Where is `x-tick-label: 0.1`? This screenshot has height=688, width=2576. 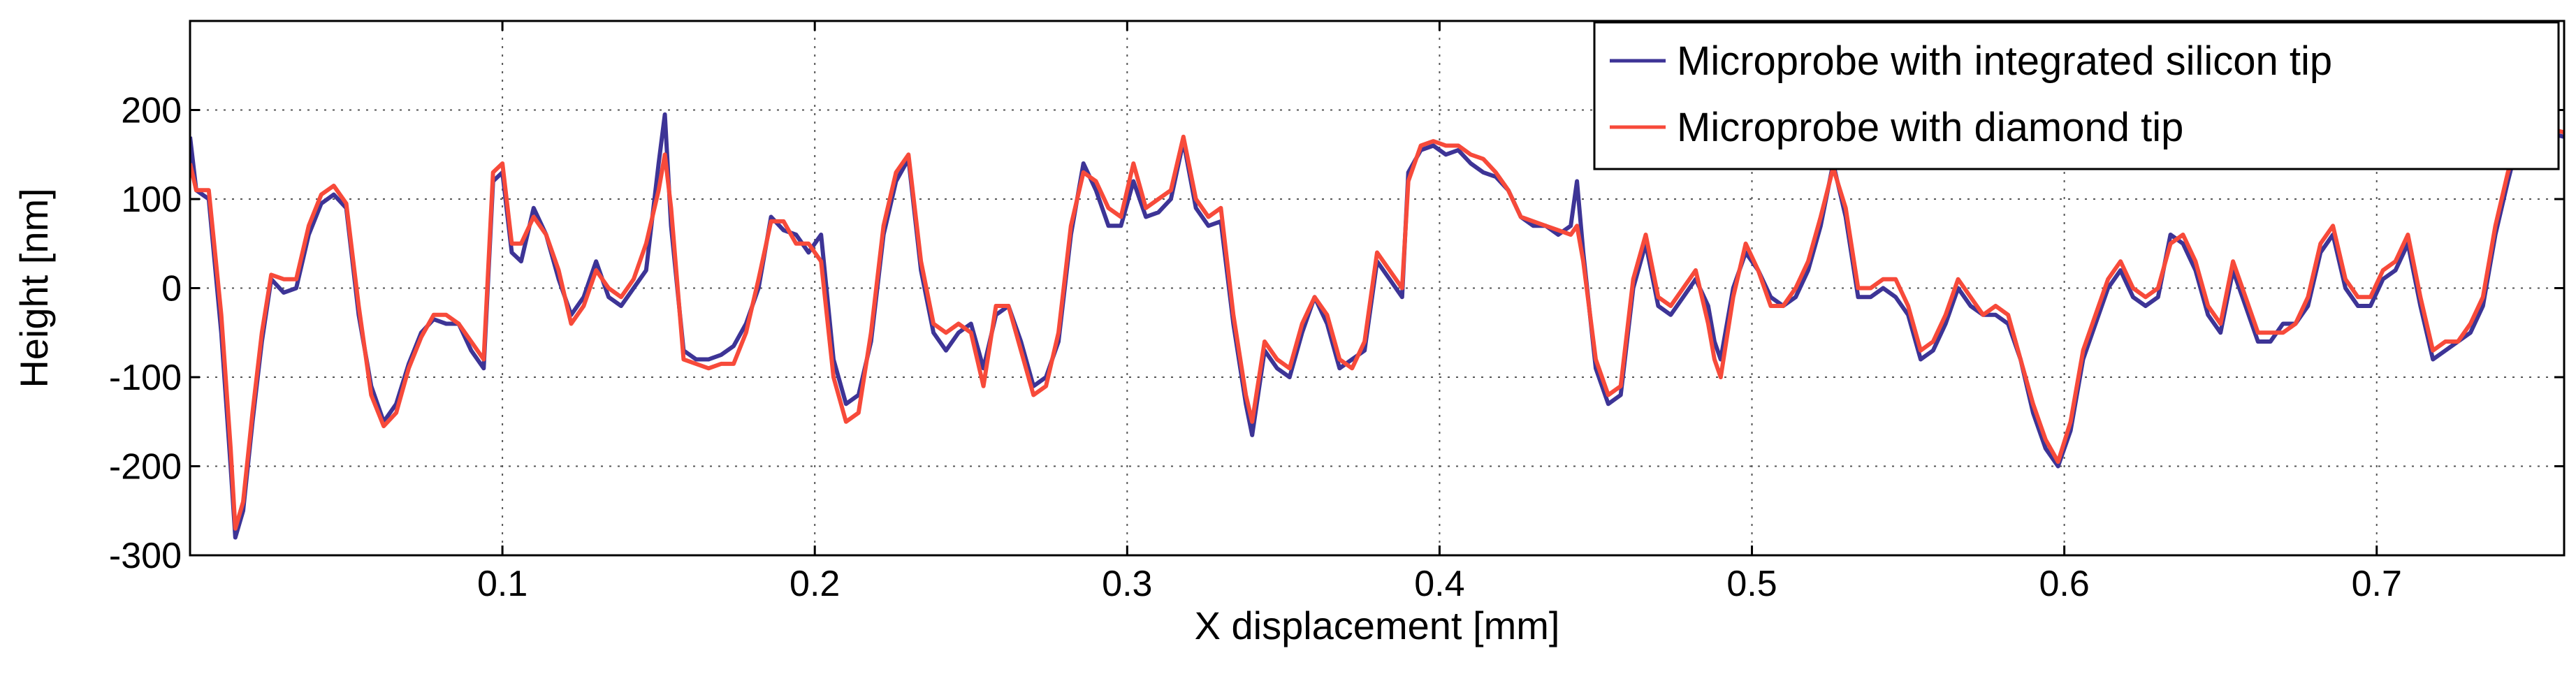
x-tick-label: 0.1 is located at coordinates (502, 584).